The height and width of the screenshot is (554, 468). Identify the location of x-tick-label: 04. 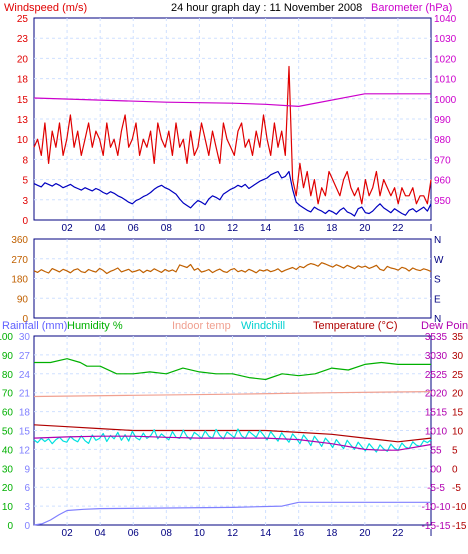
(101, 228).